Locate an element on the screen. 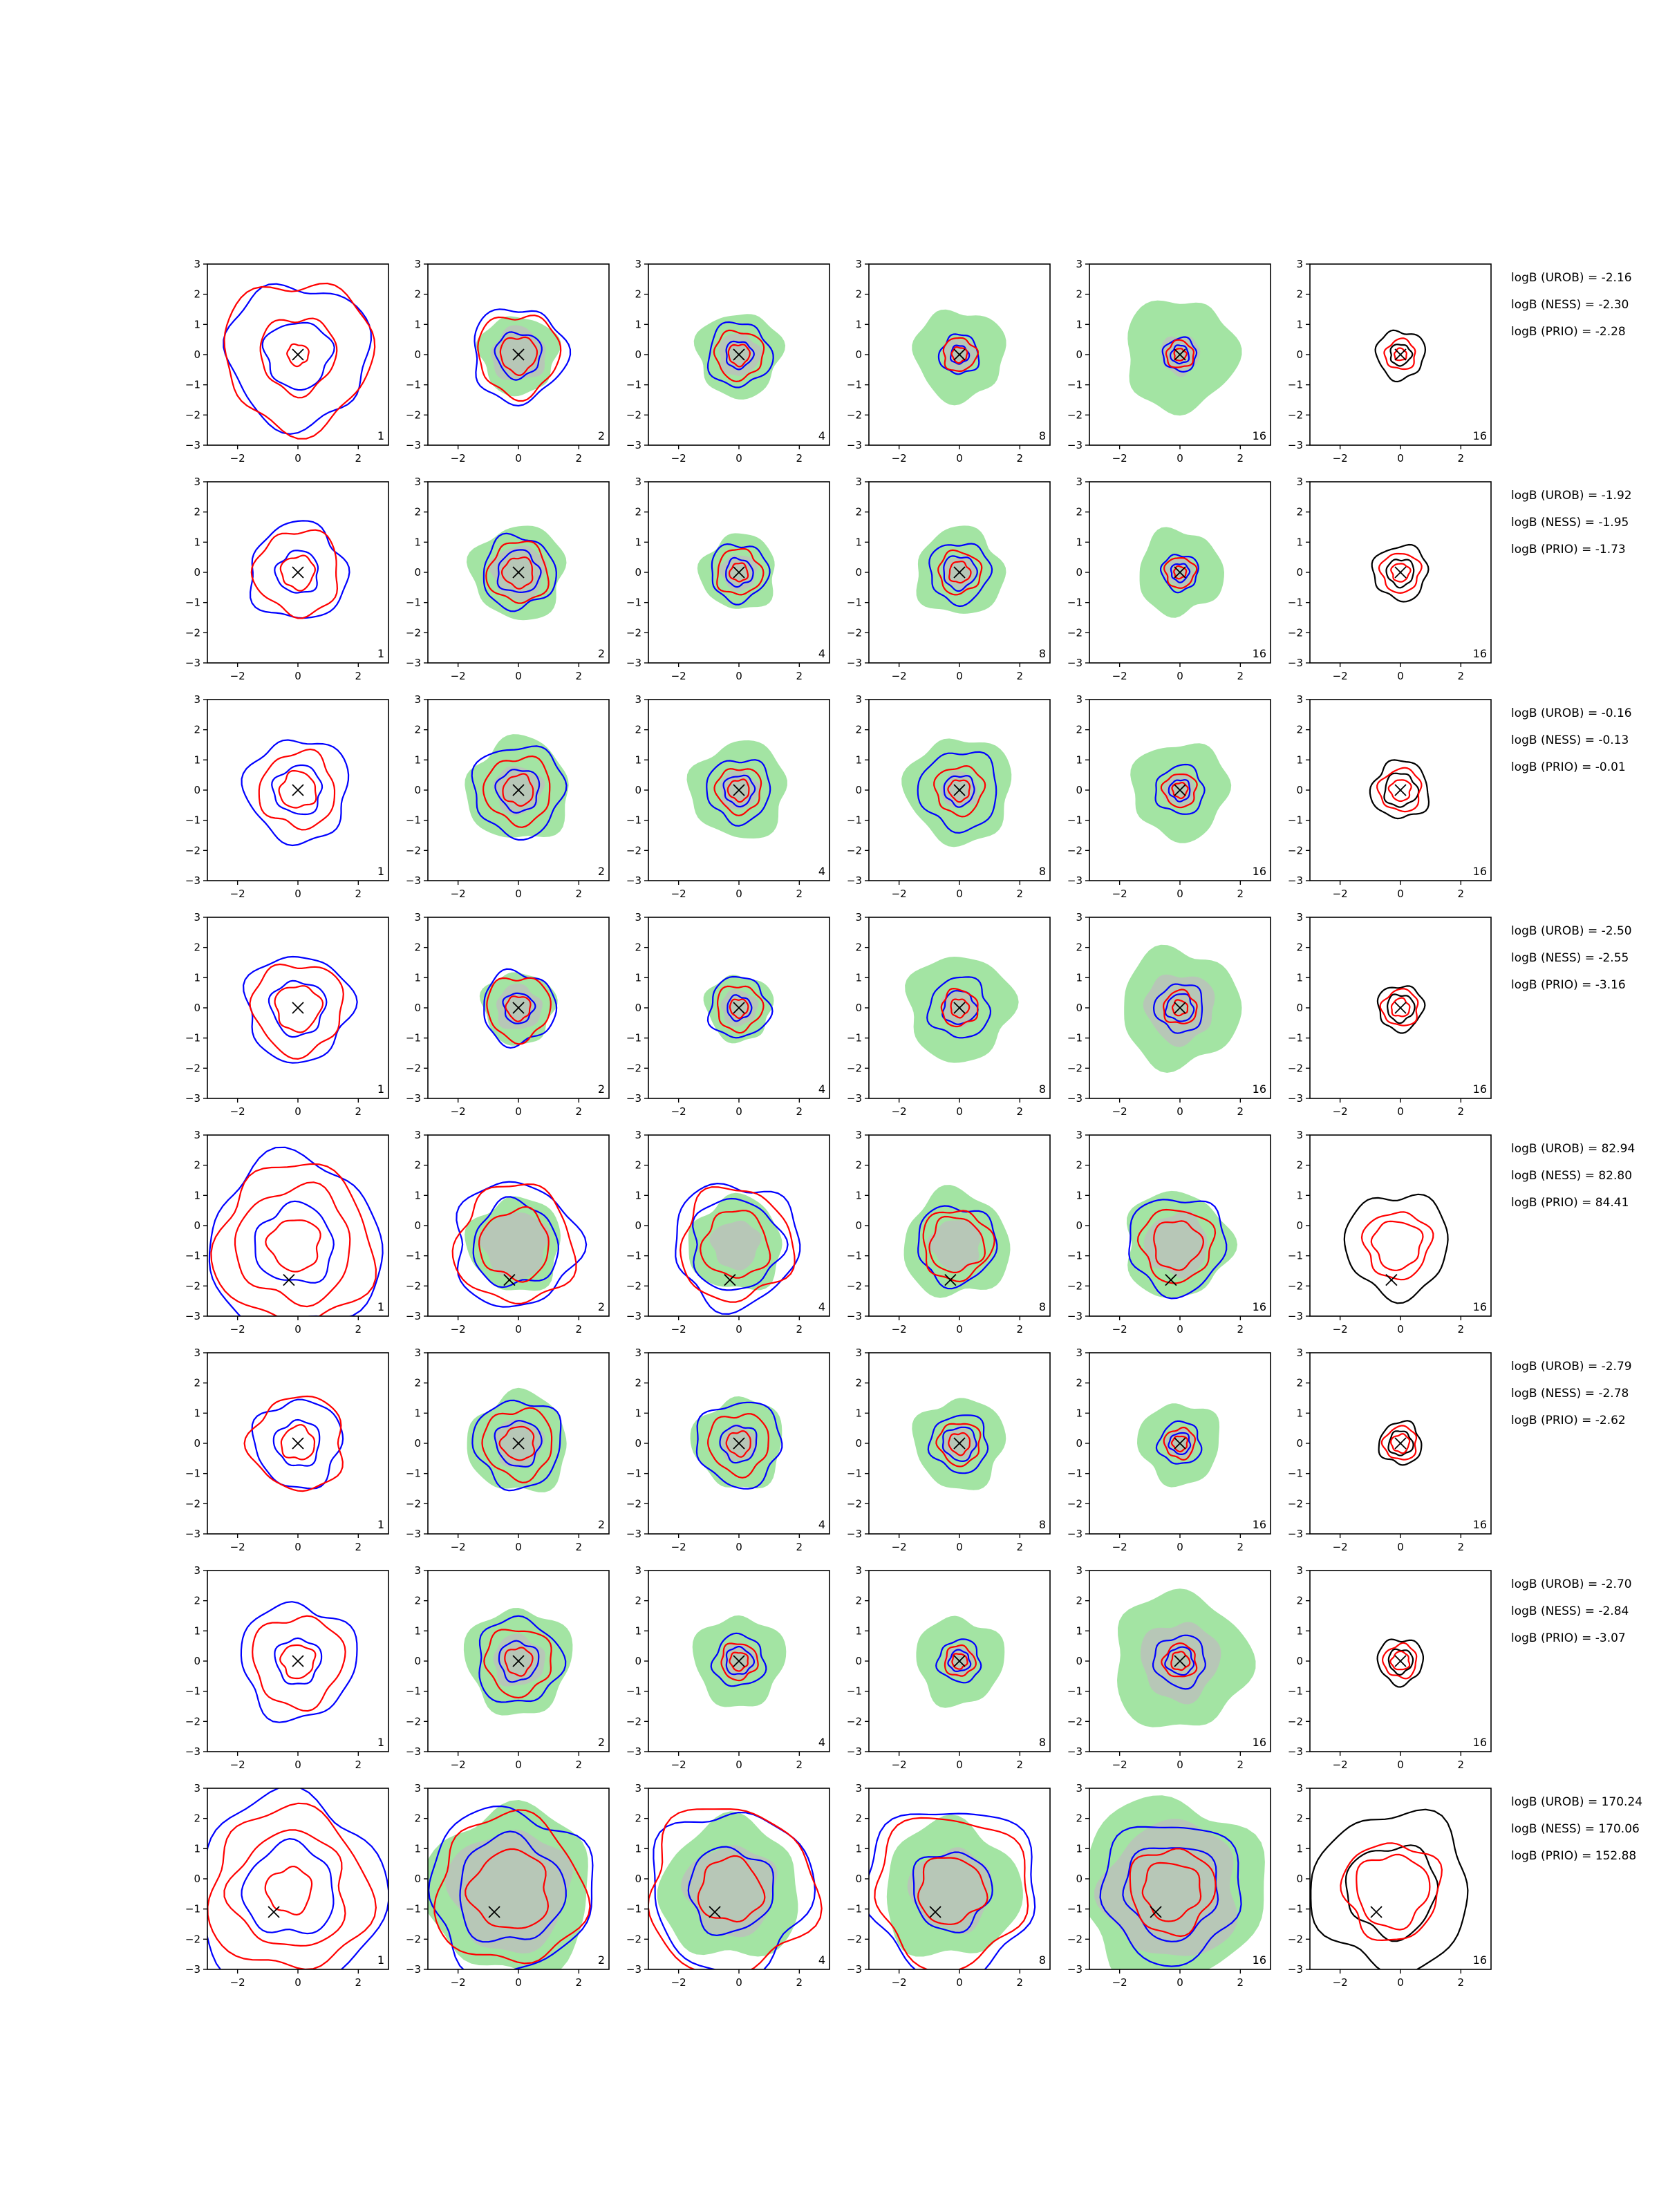 The width and height of the screenshot is (1659, 2212). logb-value: logB (NESS) = -1.95 is located at coordinates (1570, 522).